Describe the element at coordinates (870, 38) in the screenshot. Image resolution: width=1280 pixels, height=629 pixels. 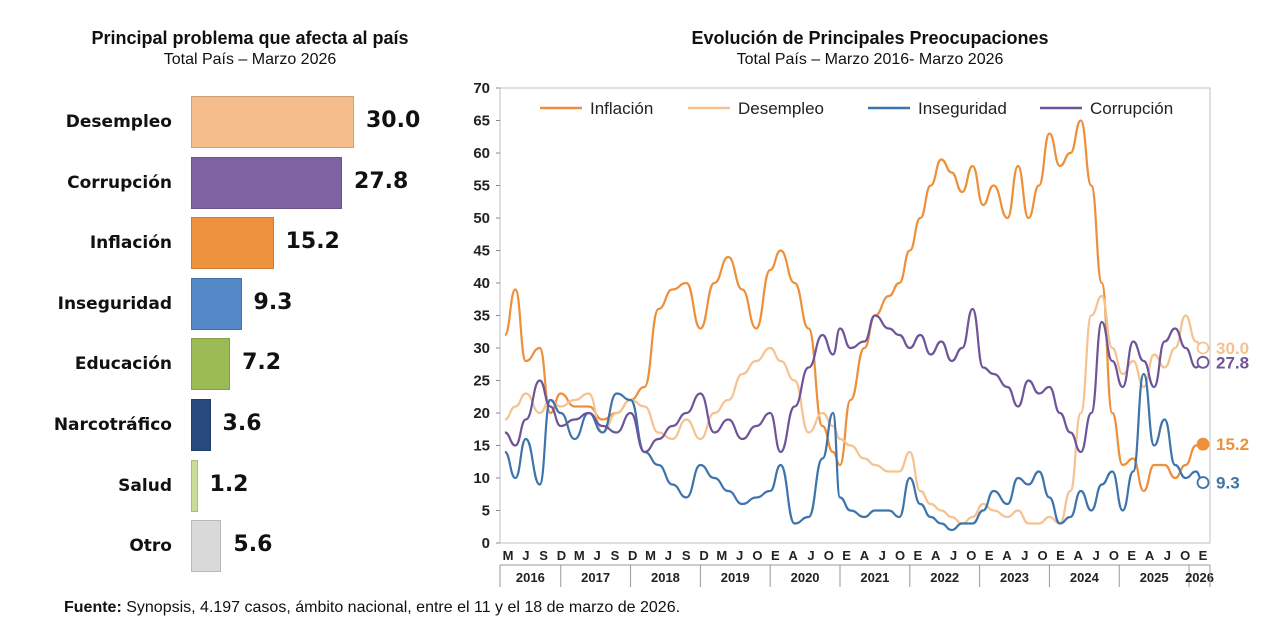
I see `right-chart-title: Evolución de Principales Preocupaciones` at that location.